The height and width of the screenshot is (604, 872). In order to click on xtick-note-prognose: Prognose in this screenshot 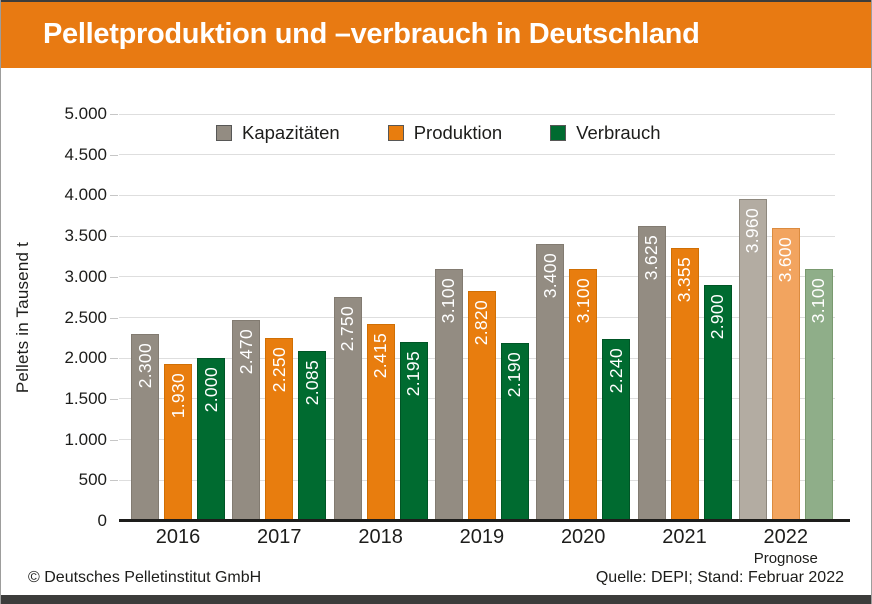, I will do `click(785, 558)`.